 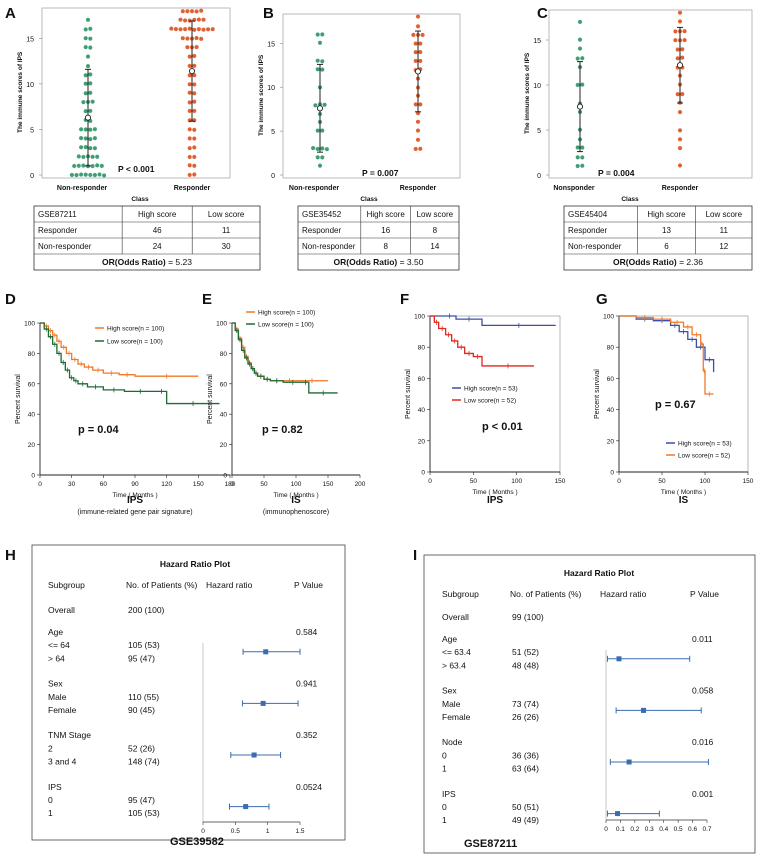 I want to click on odds-ratio-row: OR(Odds Ratio) = 5.23, so click(x=147, y=262).